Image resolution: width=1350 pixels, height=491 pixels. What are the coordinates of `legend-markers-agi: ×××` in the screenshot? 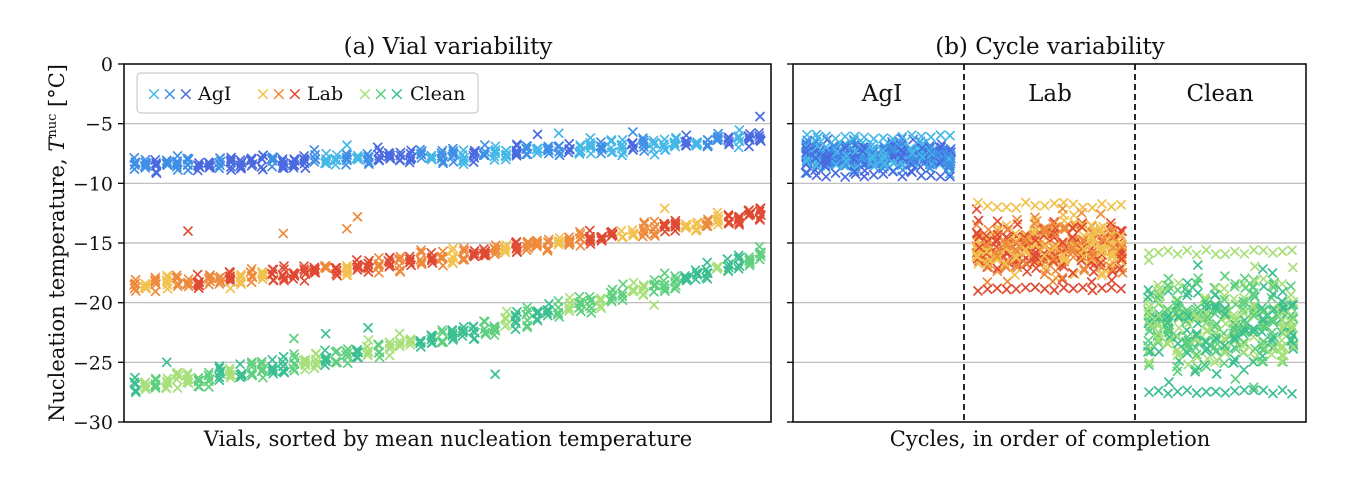 It's located at (170, 94).